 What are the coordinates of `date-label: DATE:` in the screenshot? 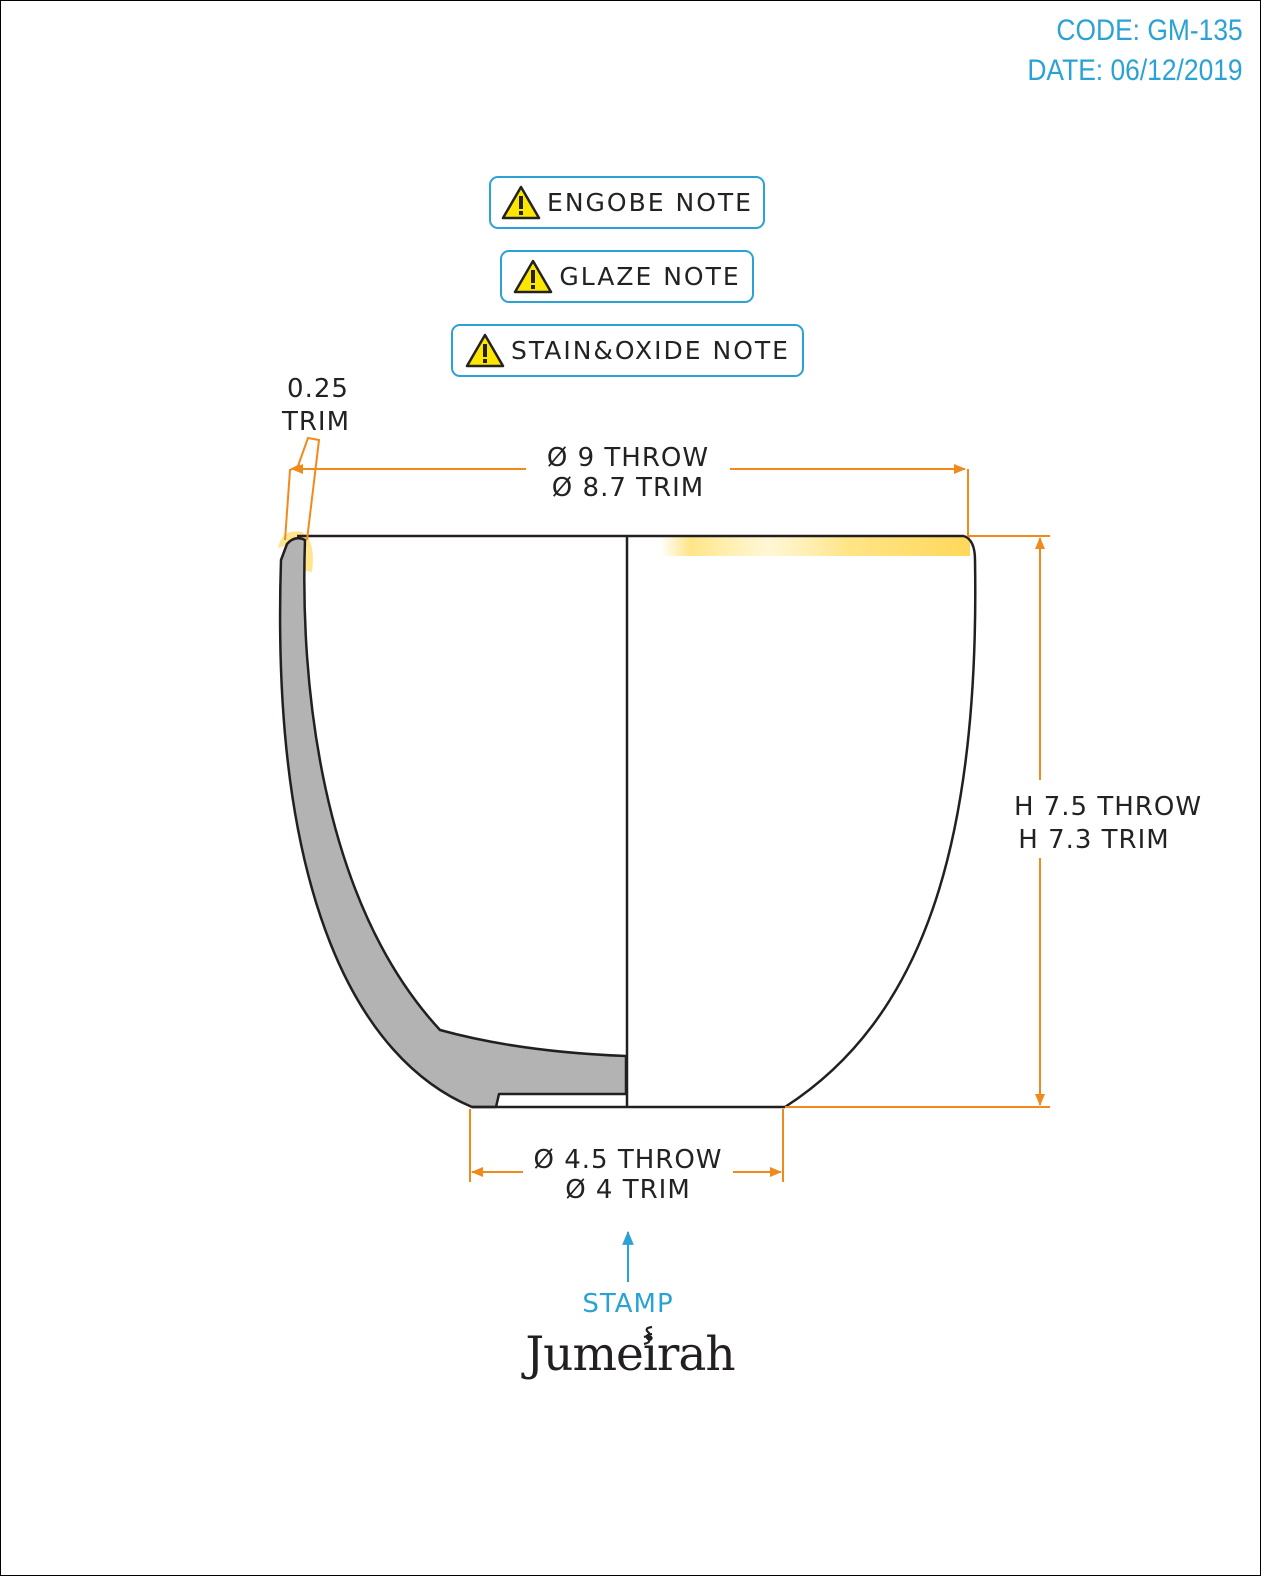 It's located at (1065, 70).